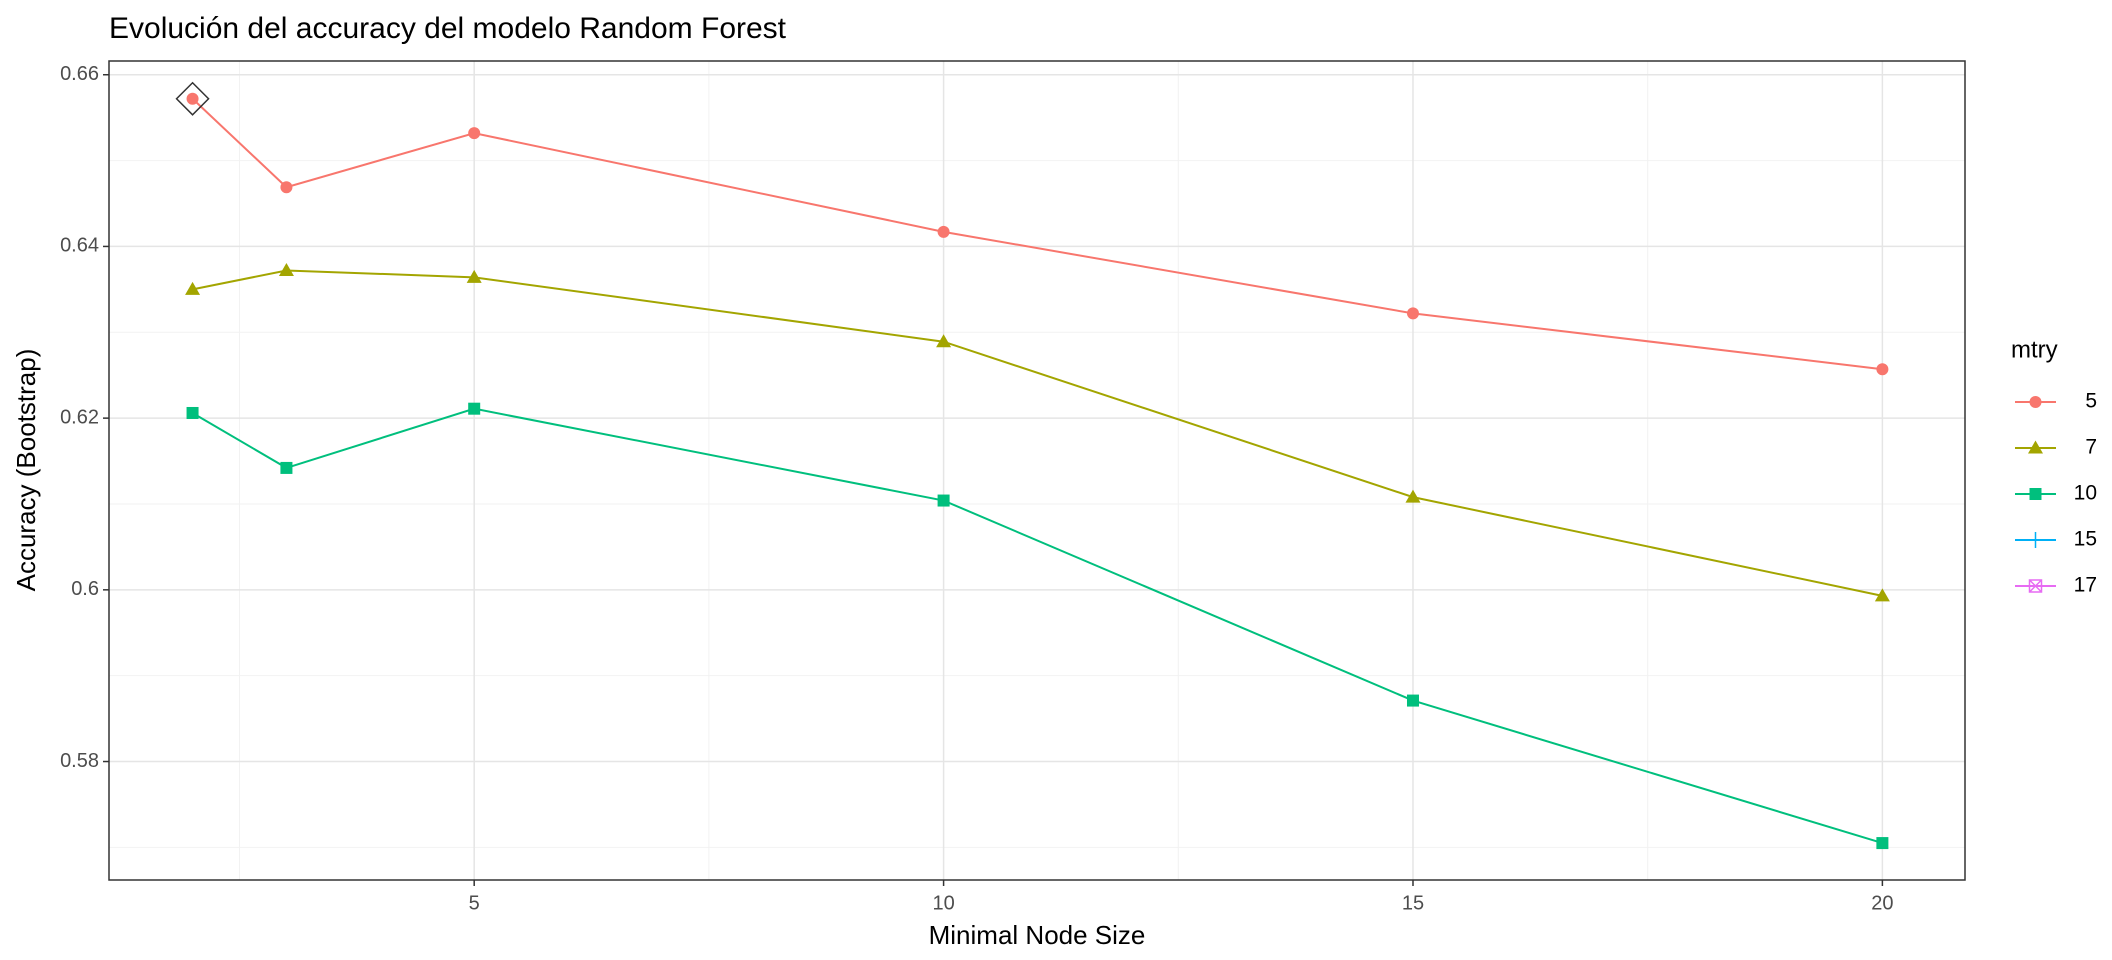 This screenshot has width=2112, height=960. Describe the element at coordinates (2034, 349) in the screenshot. I see `legend-title: mtry` at that location.